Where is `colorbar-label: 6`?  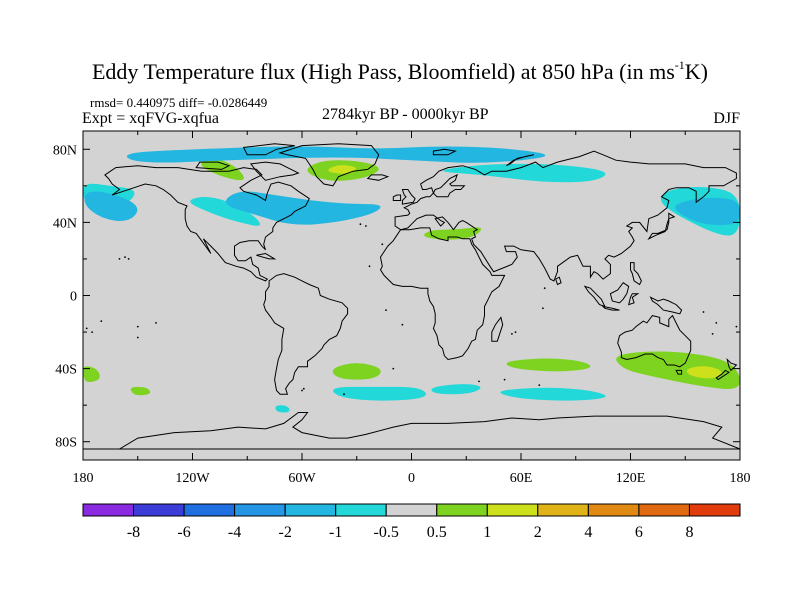 colorbar-label: 6 is located at coordinates (639, 532).